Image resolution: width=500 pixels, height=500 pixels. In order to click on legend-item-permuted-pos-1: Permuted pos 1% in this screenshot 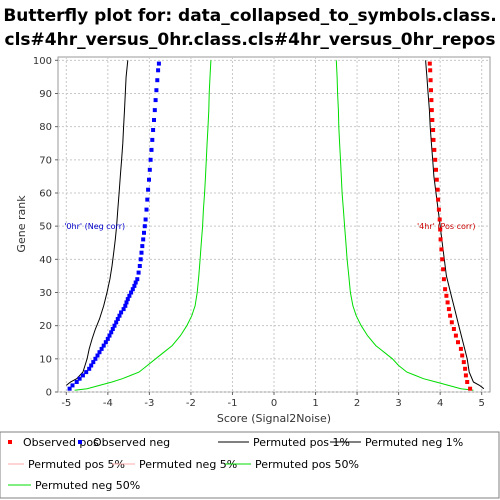, I will do `click(284, 442)`.